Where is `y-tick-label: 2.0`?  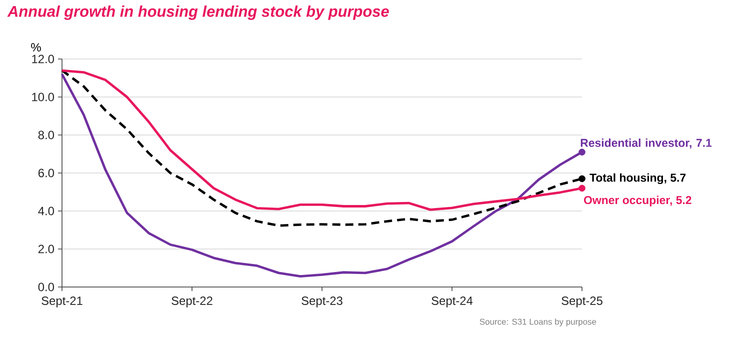
y-tick-label: 2.0 is located at coordinates (46, 249).